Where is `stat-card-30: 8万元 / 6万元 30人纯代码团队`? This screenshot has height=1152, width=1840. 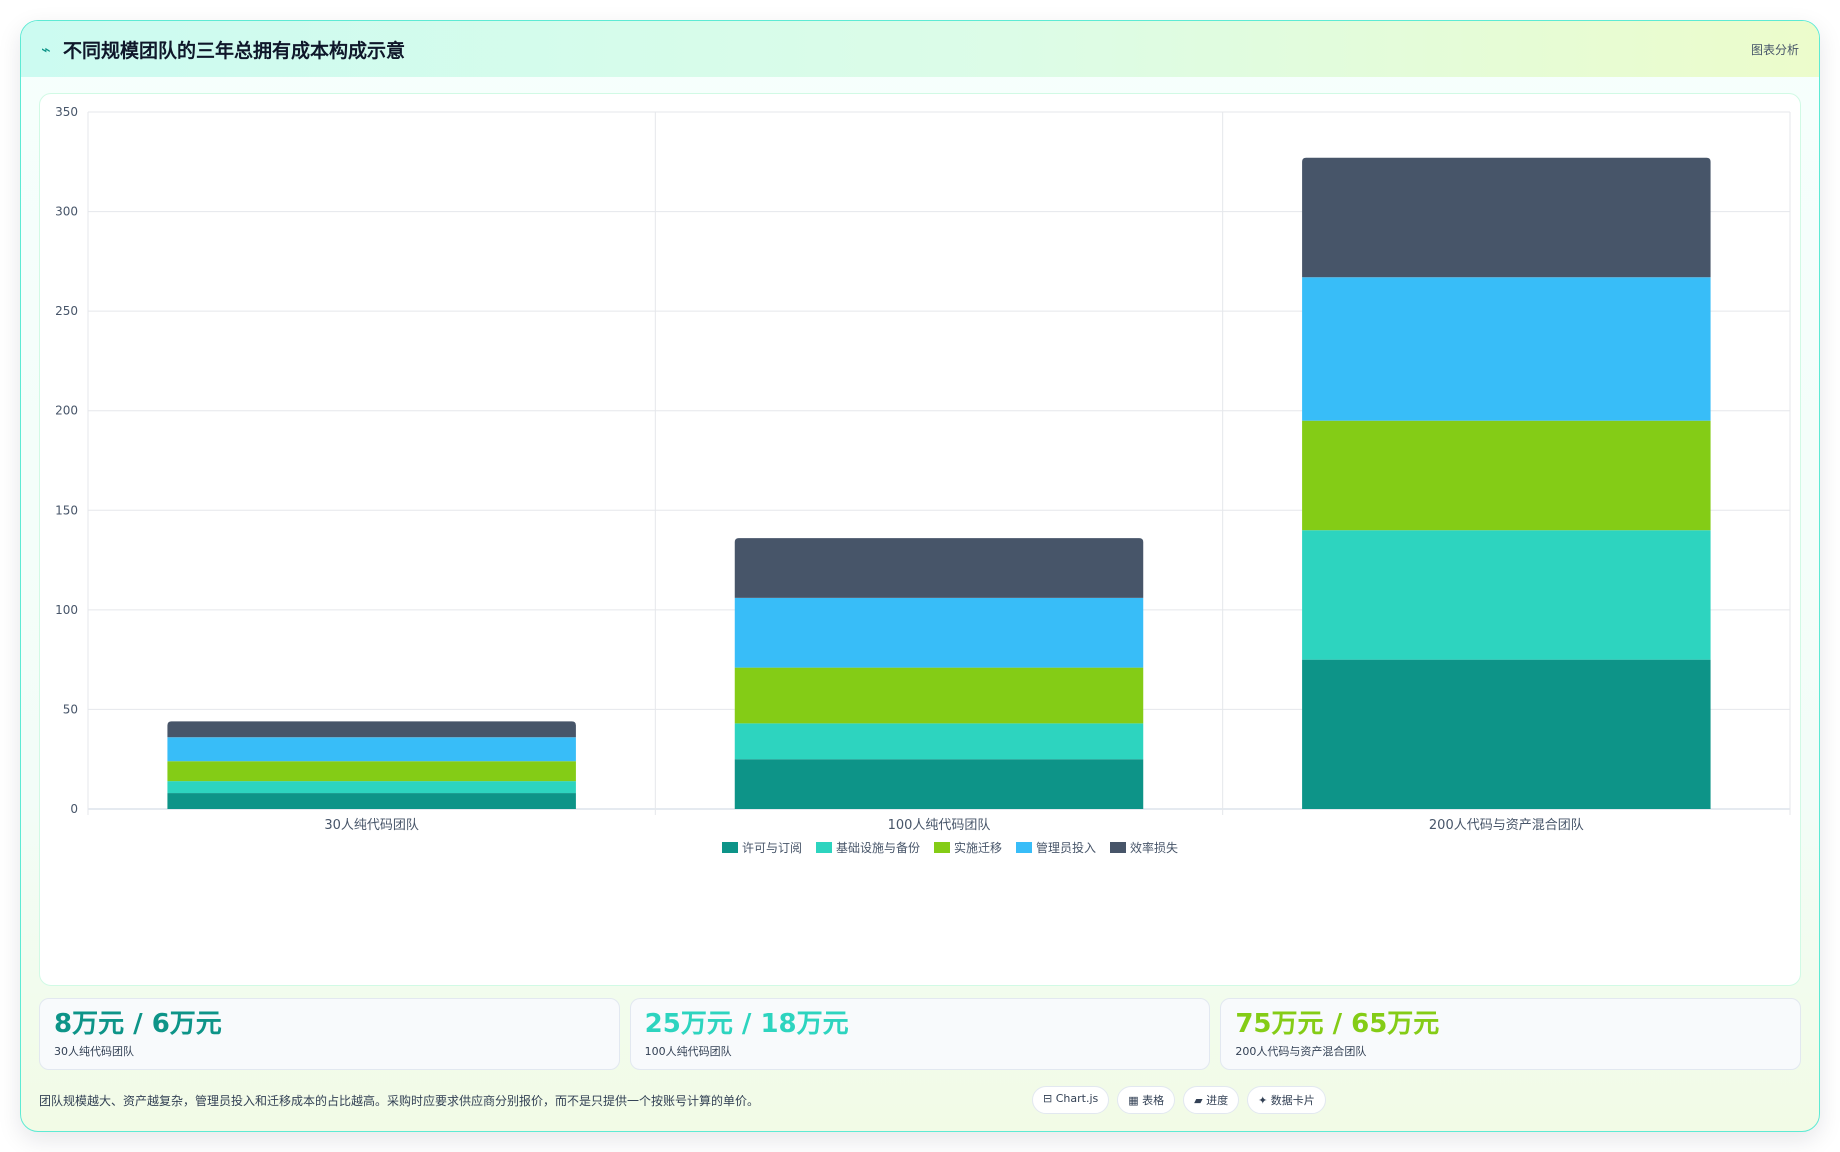 stat-card-30: 8万元 / 6万元 30人纯代码团队 is located at coordinates (329, 1034).